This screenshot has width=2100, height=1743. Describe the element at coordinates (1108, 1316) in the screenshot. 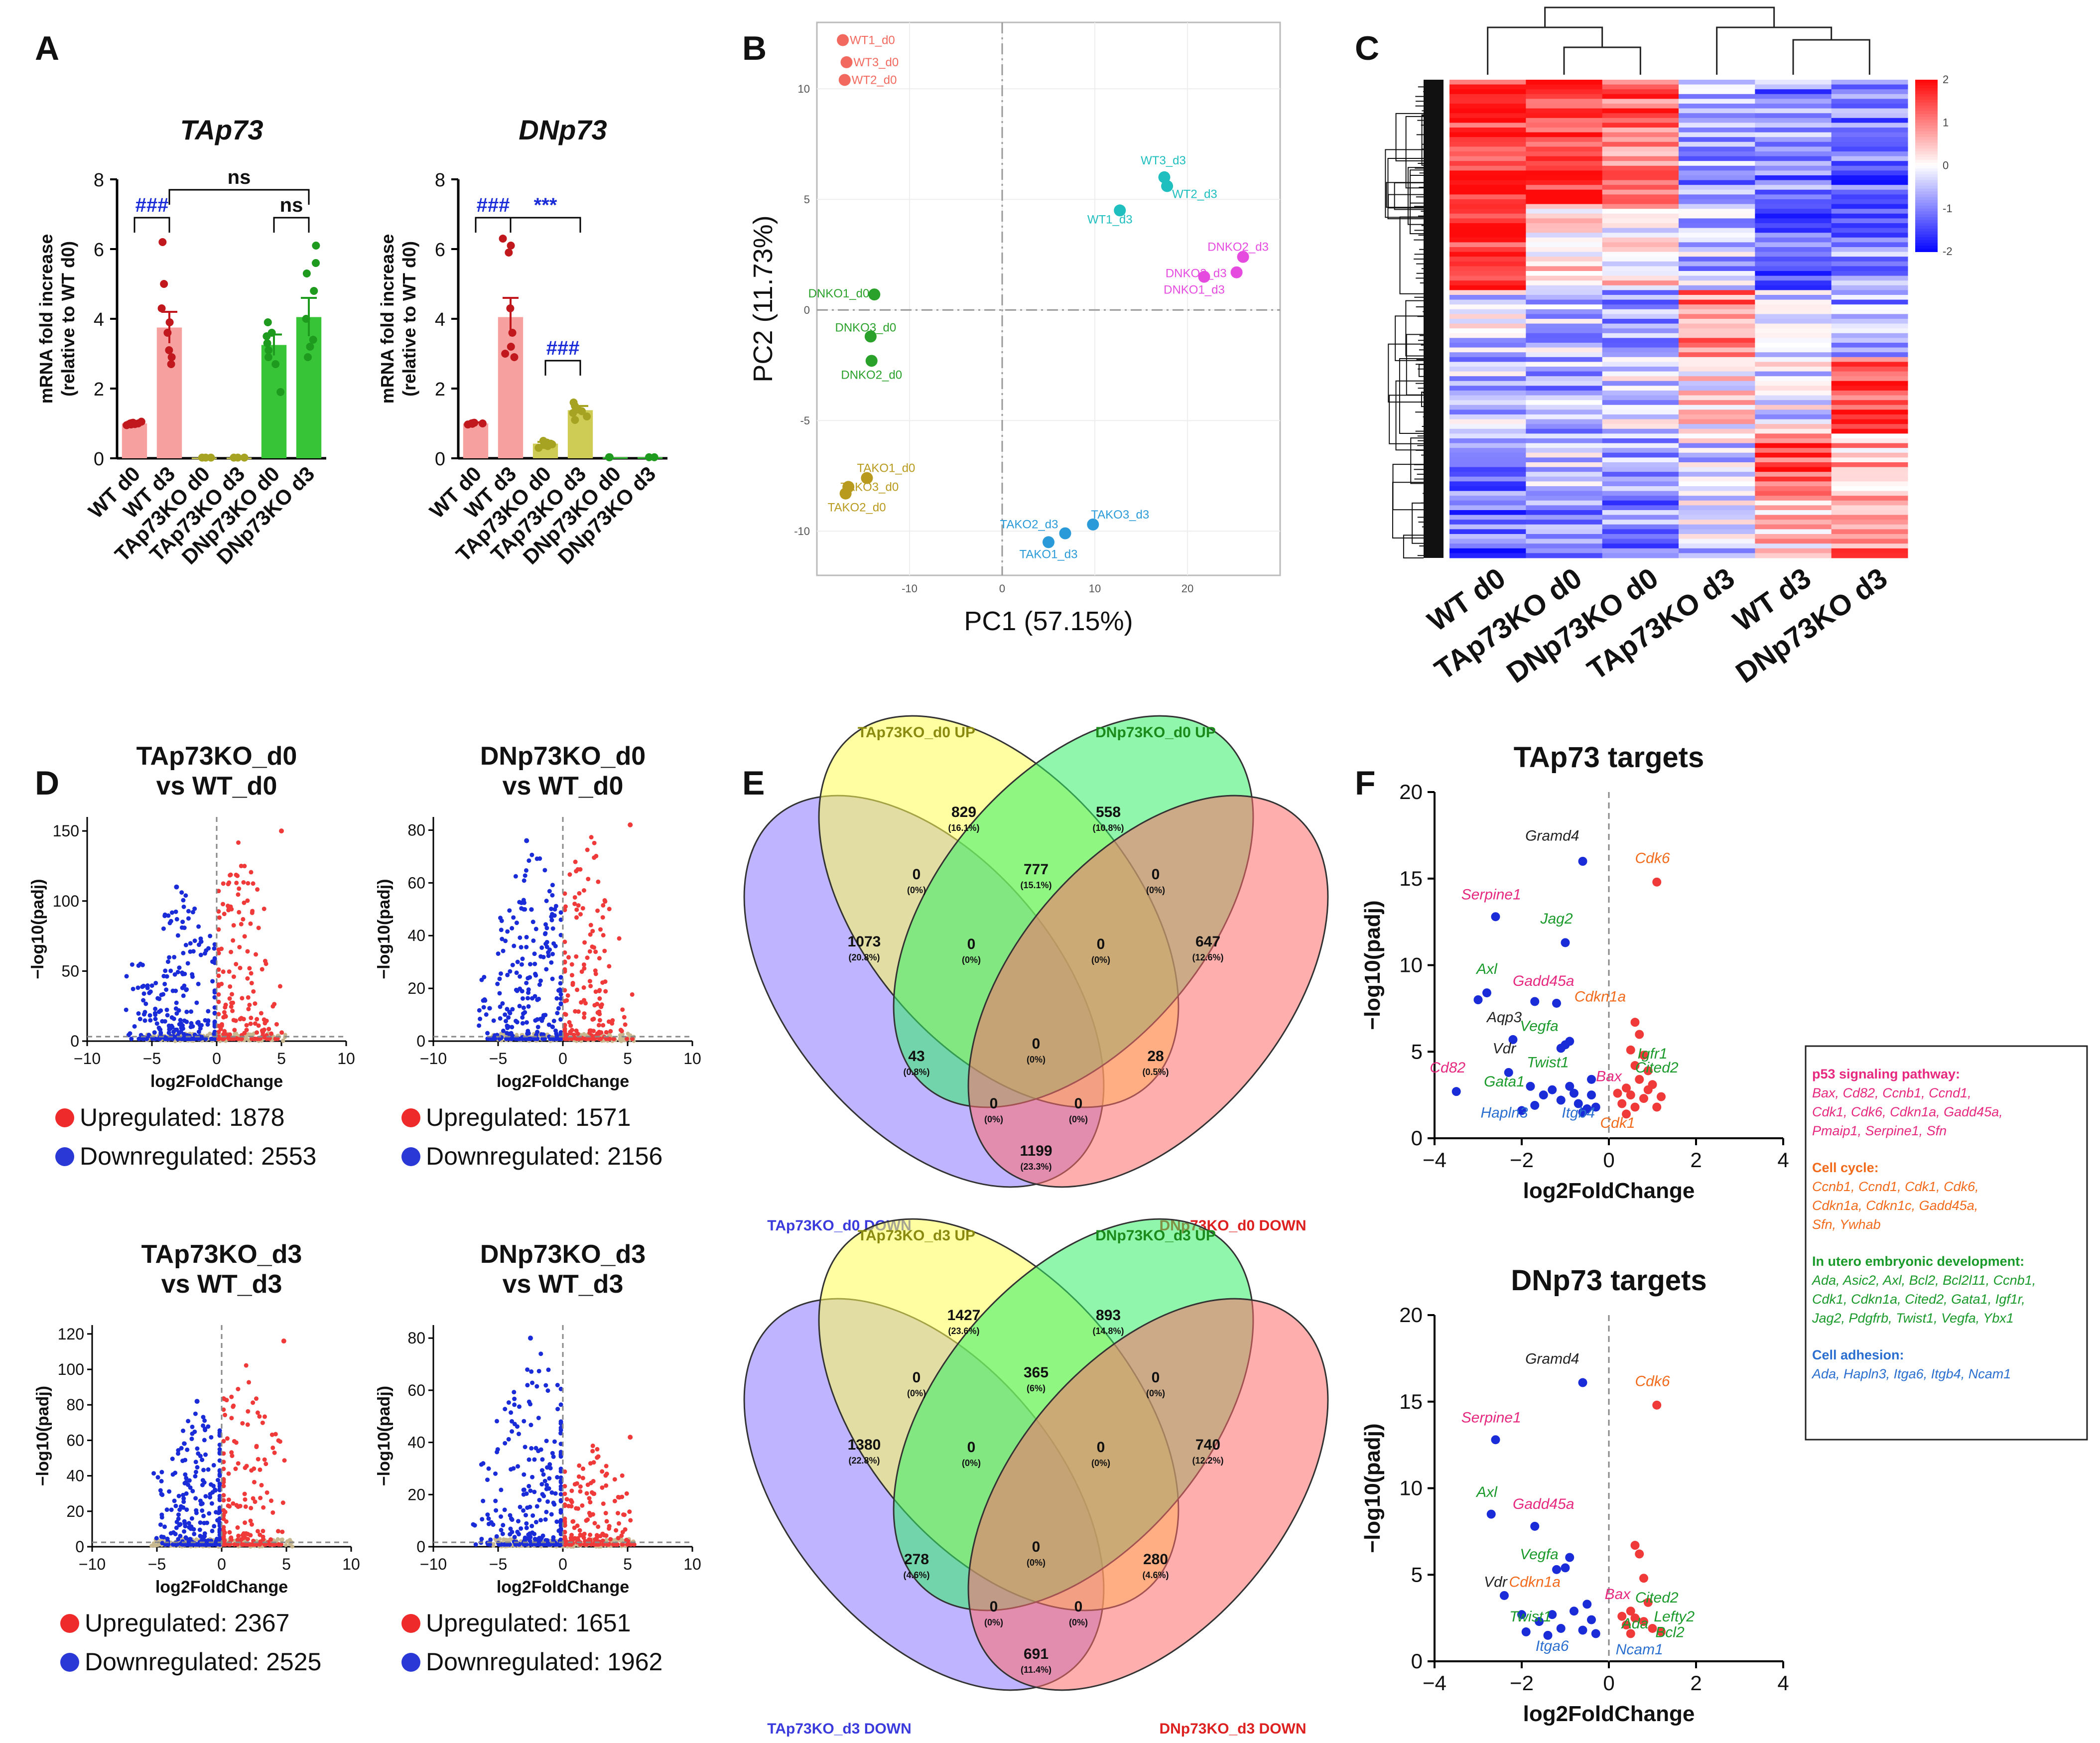

I see `venn-count: 893` at that location.